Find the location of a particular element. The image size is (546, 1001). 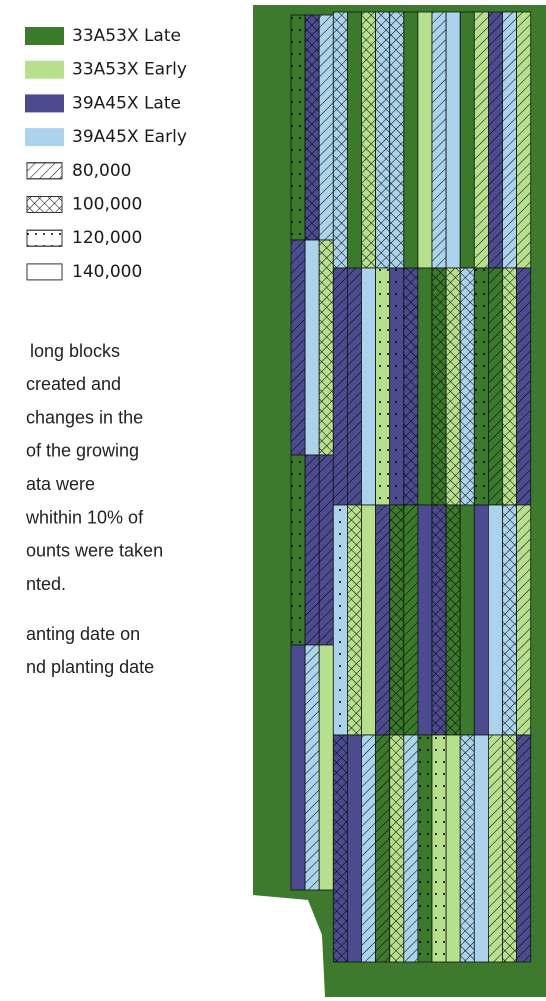

legend-label: 120,000 is located at coordinates (107, 238).